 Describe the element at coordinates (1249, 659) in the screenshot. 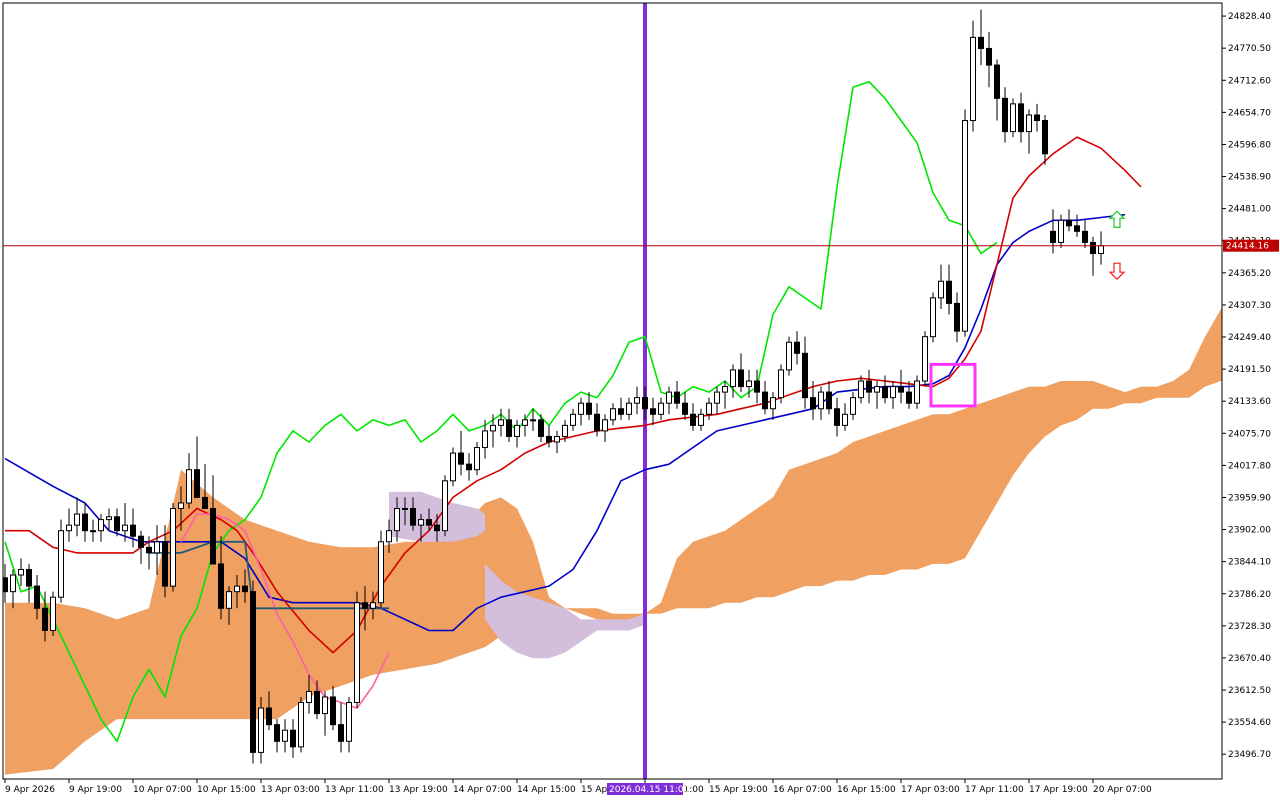

I see `y-axis-tick-label: 23670.40` at that location.